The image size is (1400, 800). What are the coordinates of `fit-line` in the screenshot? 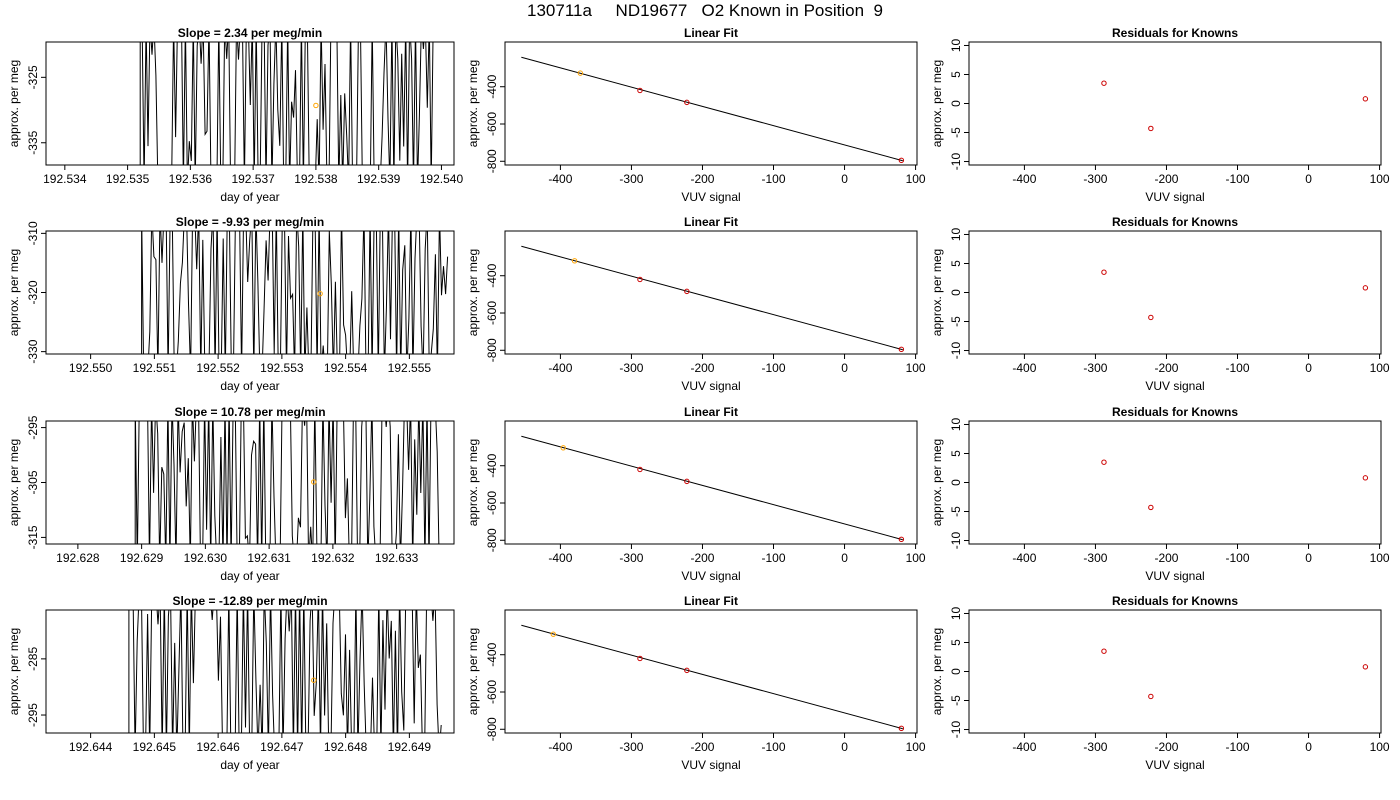 It's located at (712, 488).